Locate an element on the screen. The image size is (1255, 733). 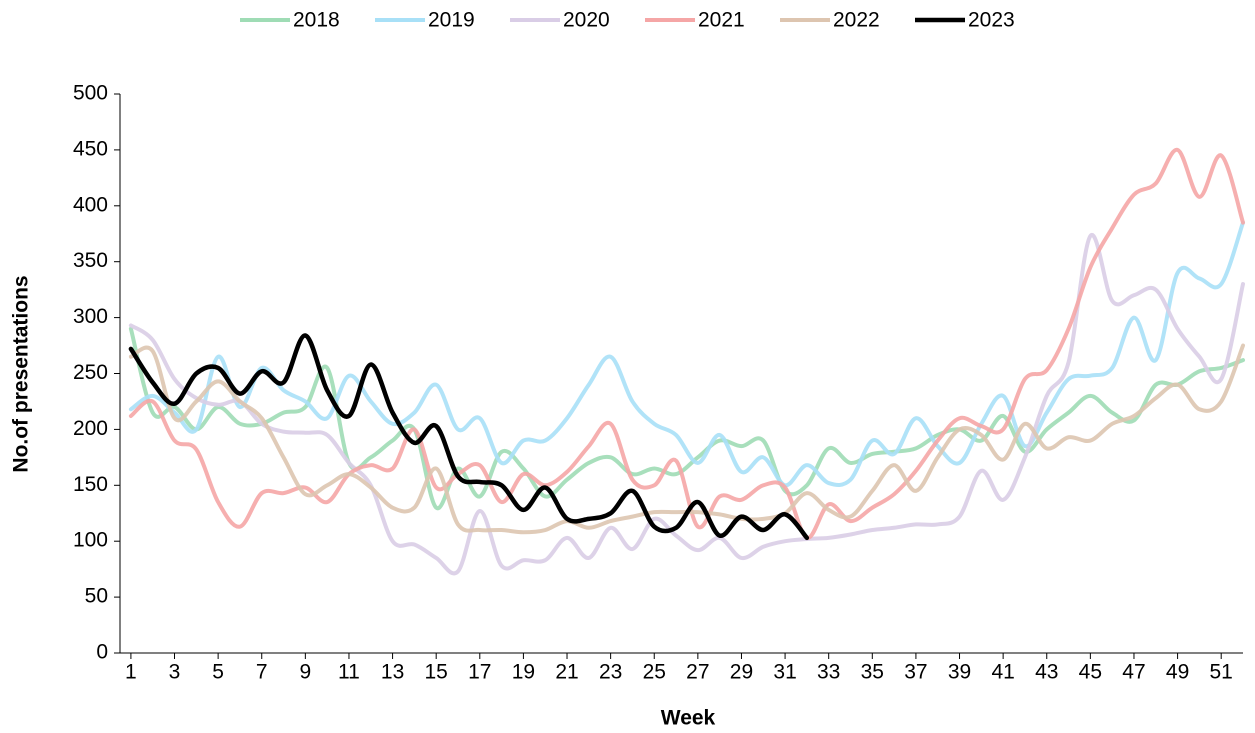
y-tick-label: 0 is located at coordinates (102, 652).